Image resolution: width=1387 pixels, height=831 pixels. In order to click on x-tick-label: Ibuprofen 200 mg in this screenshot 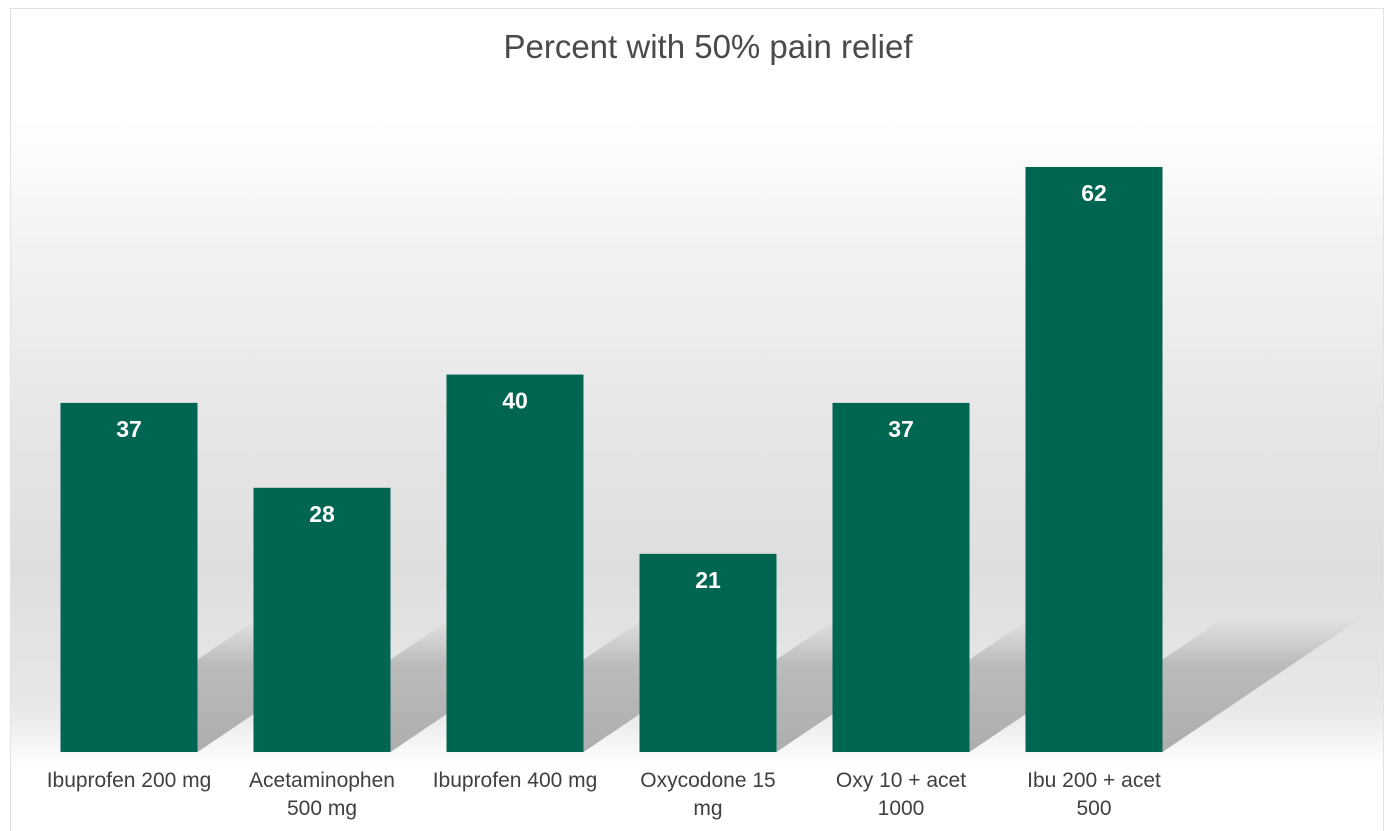, I will do `click(129, 780)`.